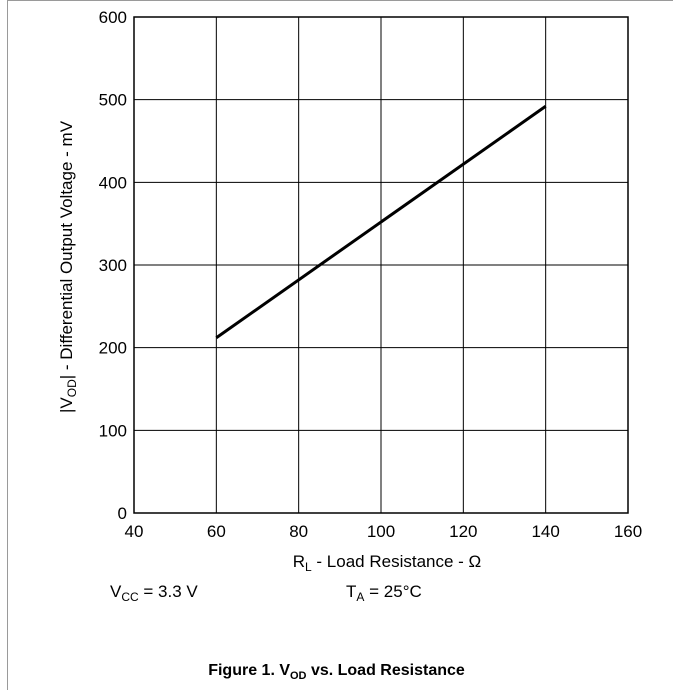 The height and width of the screenshot is (690, 673). I want to click on figure-caption: Figure 1. VOD vs. Load Resistance, so click(336, 672).